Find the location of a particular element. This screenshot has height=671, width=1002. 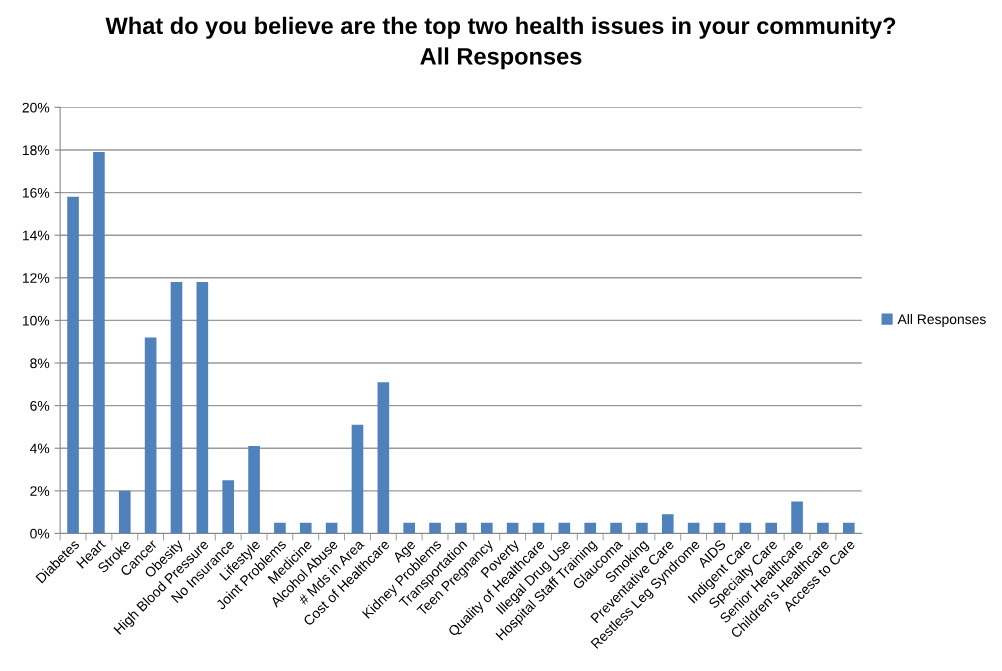

y-tick-label: 12% is located at coordinates (36, 278).